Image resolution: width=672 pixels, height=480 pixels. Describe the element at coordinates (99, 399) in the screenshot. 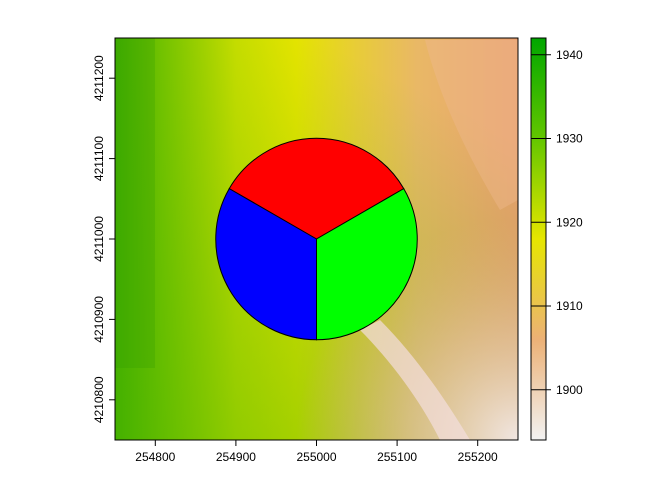

I see `y-tick-label: 4210800` at that location.